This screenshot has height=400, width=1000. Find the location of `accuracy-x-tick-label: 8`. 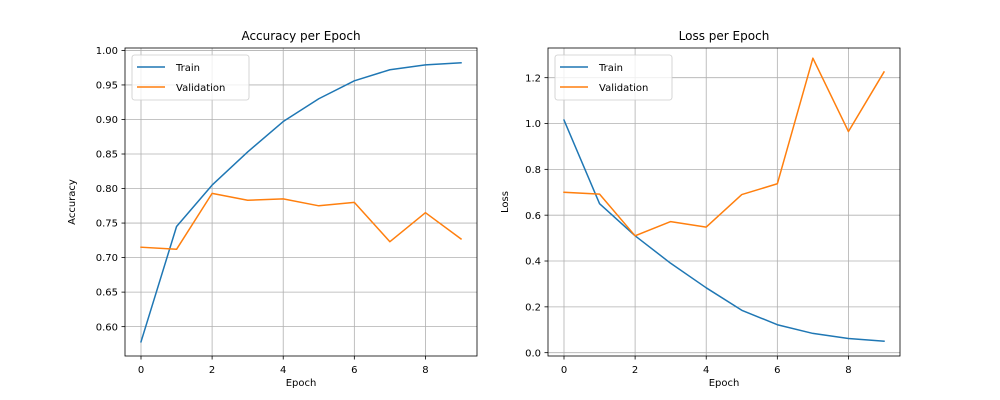

accuracy-x-tick-label: 8 is located at coordinates (425, 370).